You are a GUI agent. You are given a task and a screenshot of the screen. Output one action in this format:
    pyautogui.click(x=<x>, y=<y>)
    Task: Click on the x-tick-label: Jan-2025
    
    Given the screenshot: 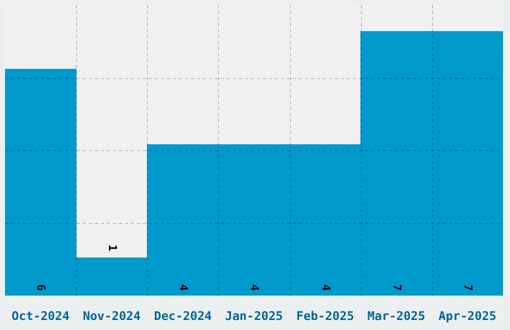 What is the action you would take?
    pyautogui.click(x=254, y=315)
    